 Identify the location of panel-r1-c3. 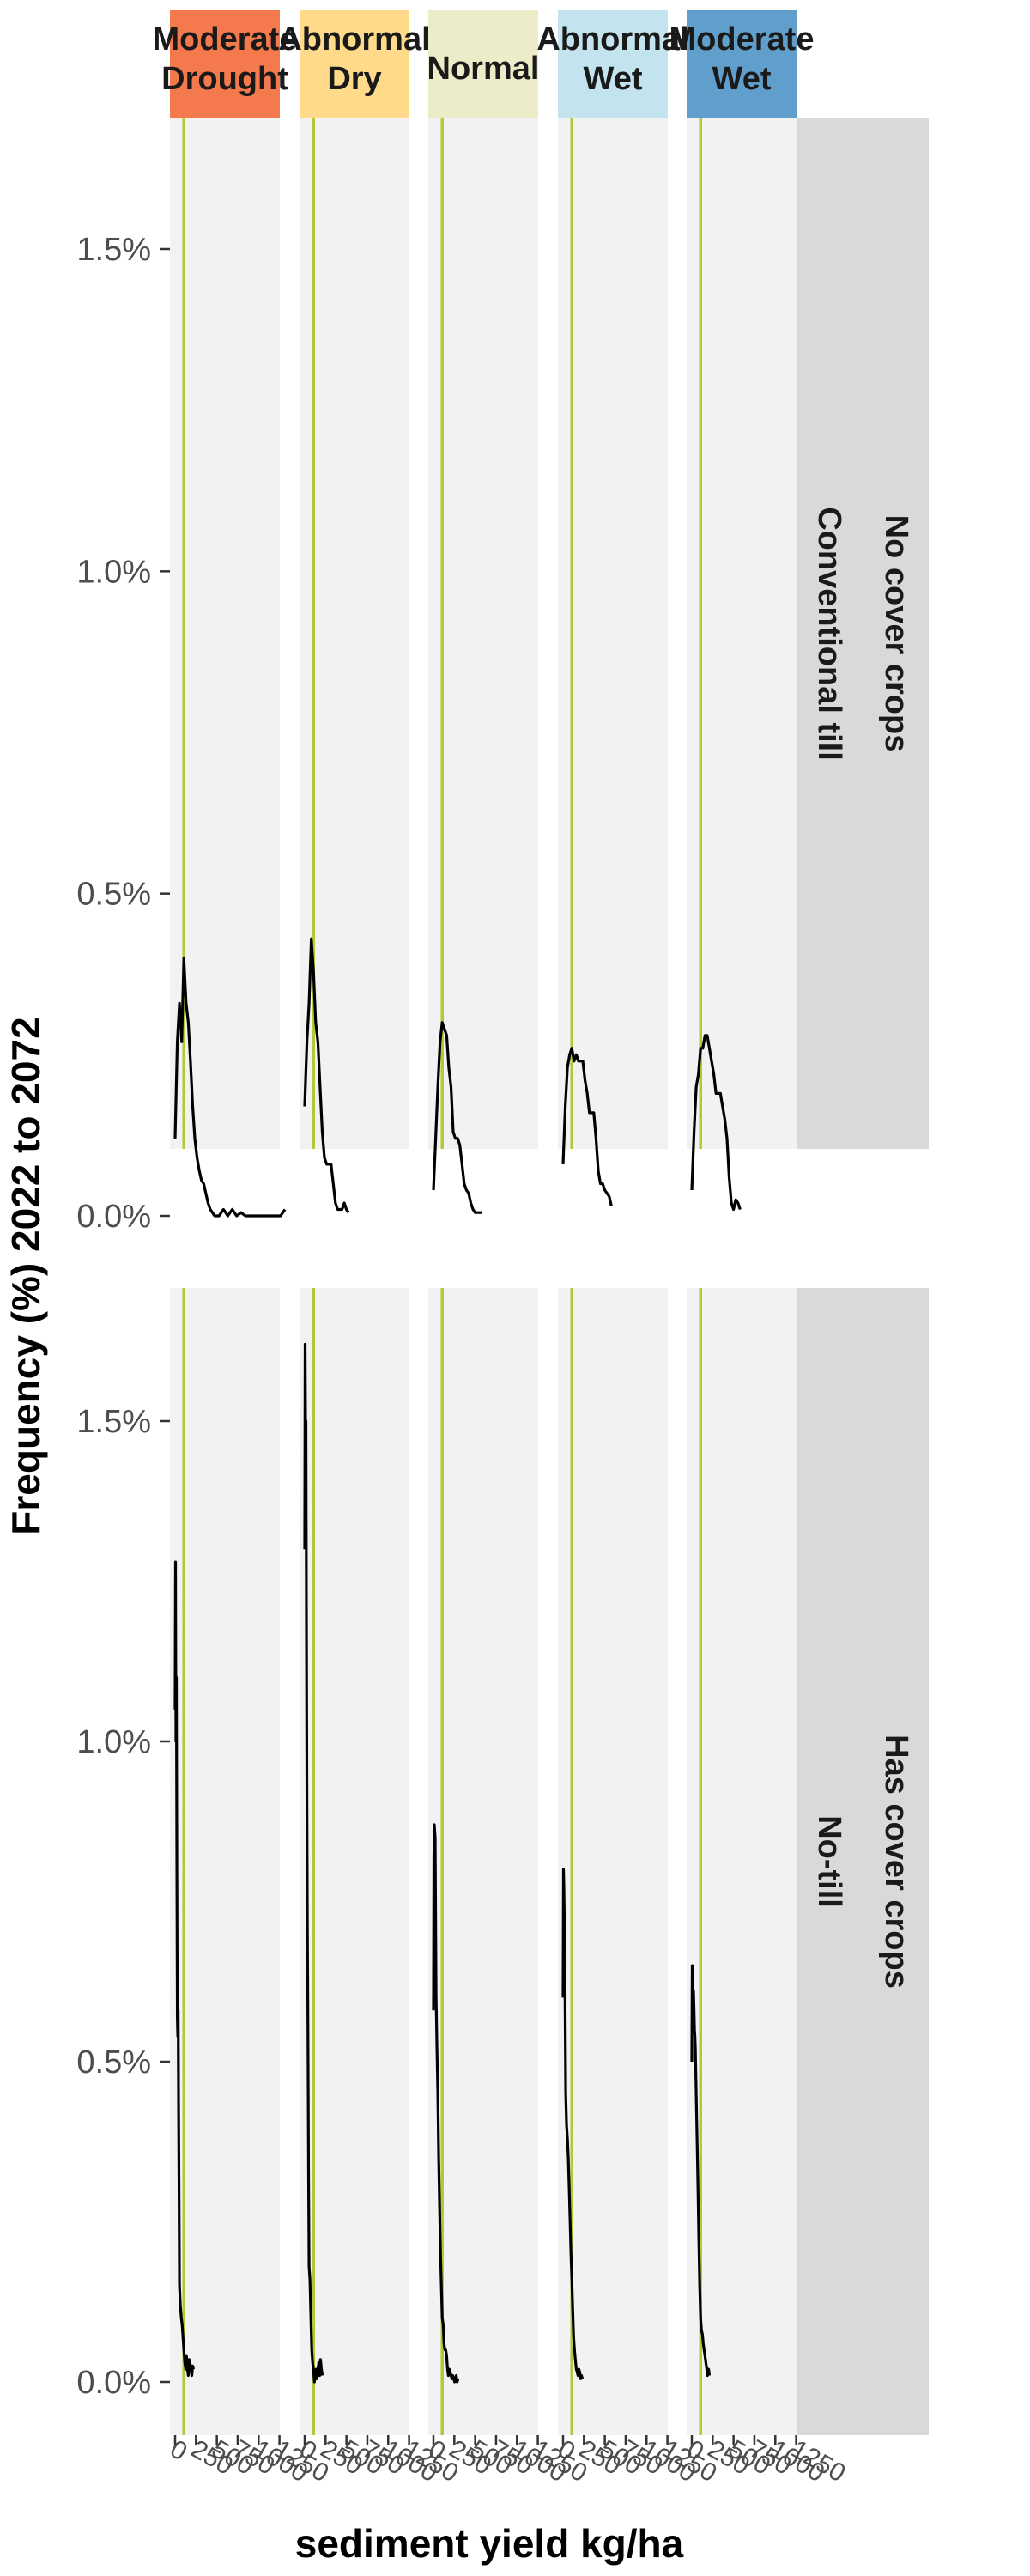
(613, 1862).